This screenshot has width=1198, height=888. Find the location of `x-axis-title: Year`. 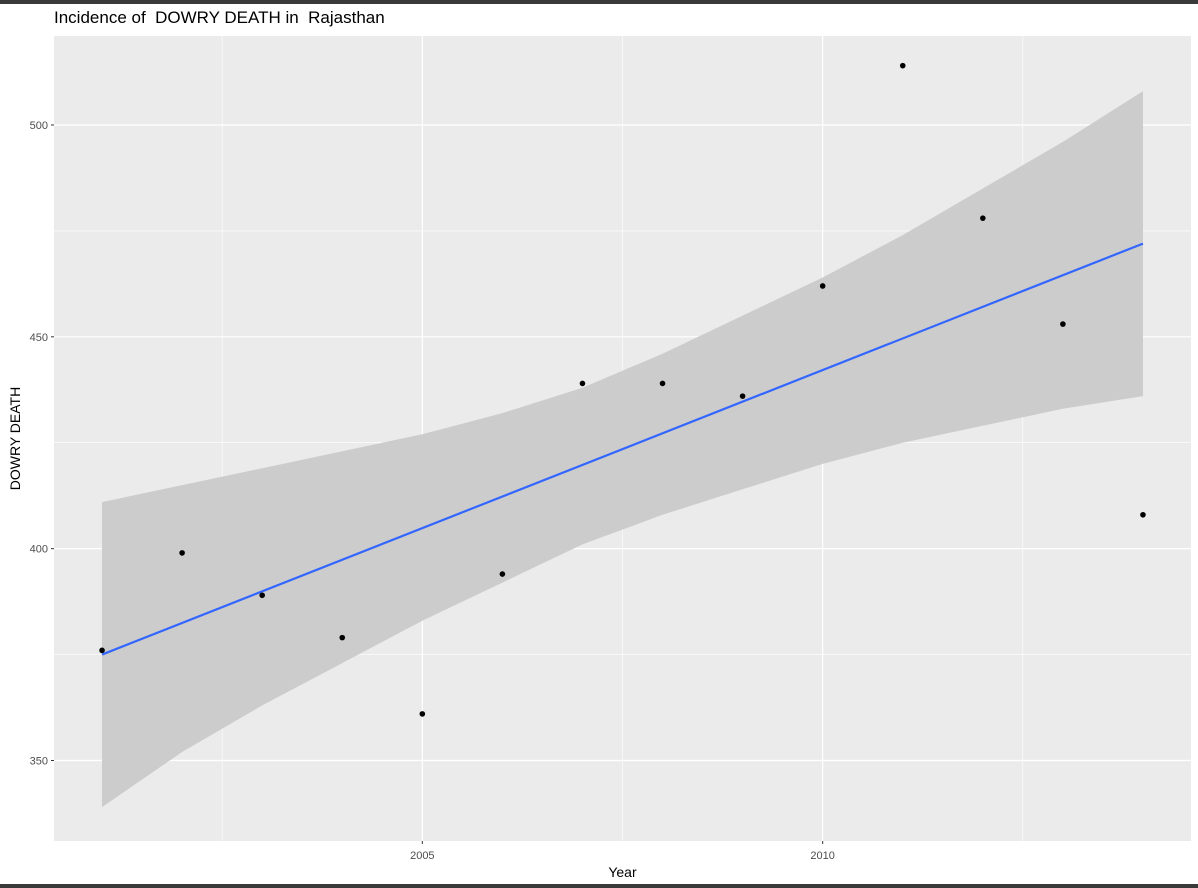

x-axis-title: Year is located at coordinates (622, 872).